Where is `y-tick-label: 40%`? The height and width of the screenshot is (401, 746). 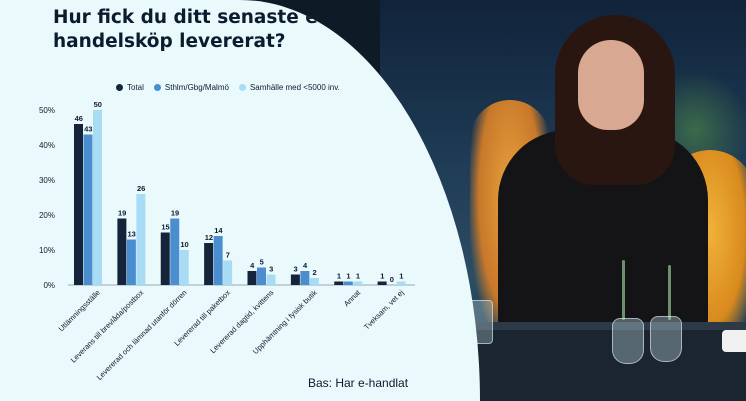 y-tick-label: 40% is located at coordinates (47, 145).